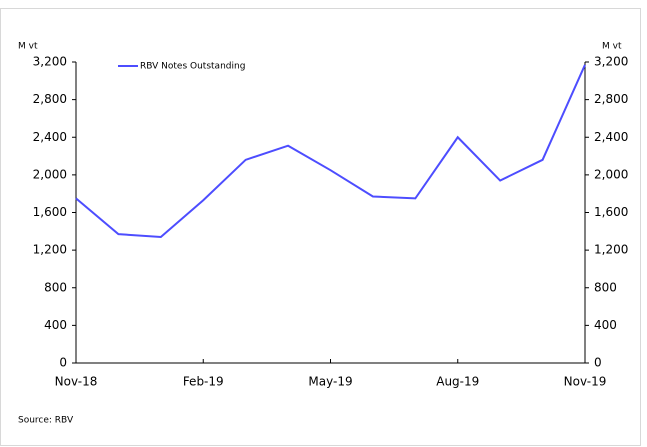  Describe the element at coordinates (46, 421) in the screenshot. I see `source: Source: RBV` at that location.